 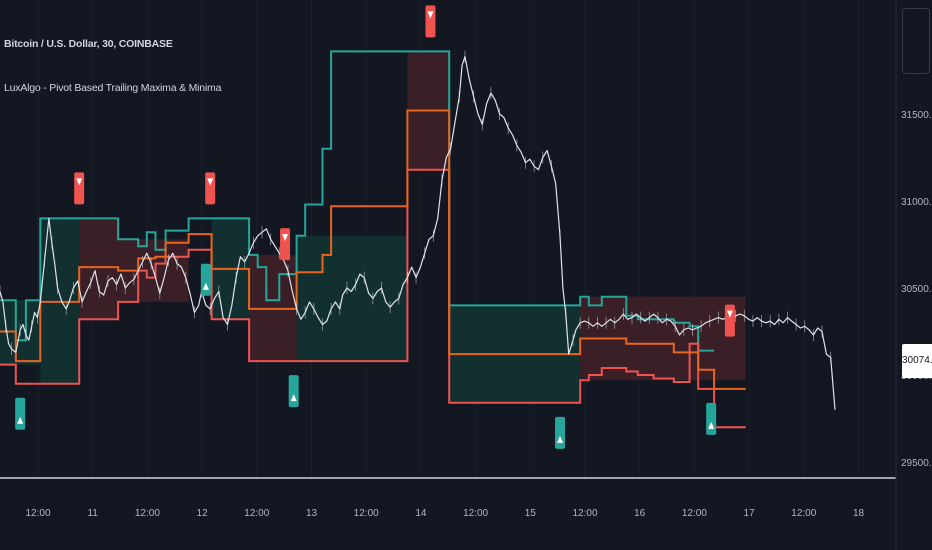 What do you see at coordinates (916, 463) in the screenshot?
I see `price-tick-label: 29500.00` at bounding box center [916, 463].